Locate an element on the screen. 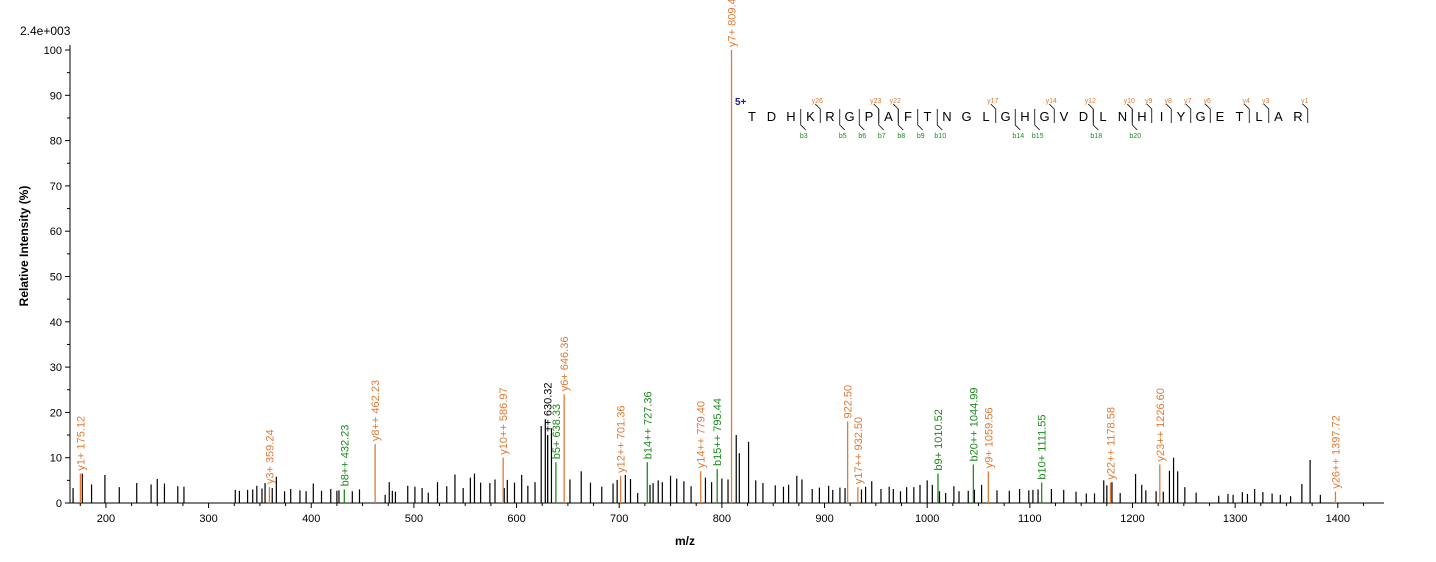  y-ion-label: y14 is located at coordinates (1051, 101).